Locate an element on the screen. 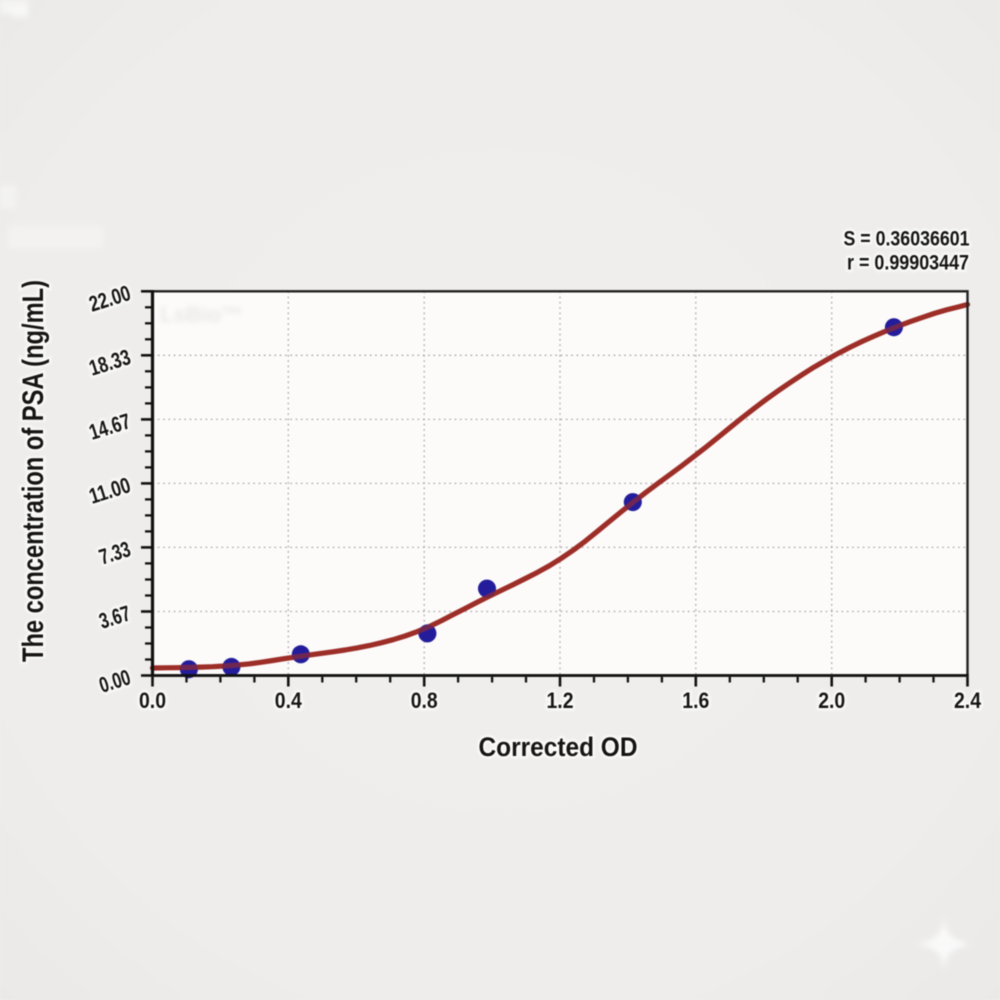 This screenshot has width=1000, height=1000. svg-text: 0.4 is located at coordinates (289, 700).